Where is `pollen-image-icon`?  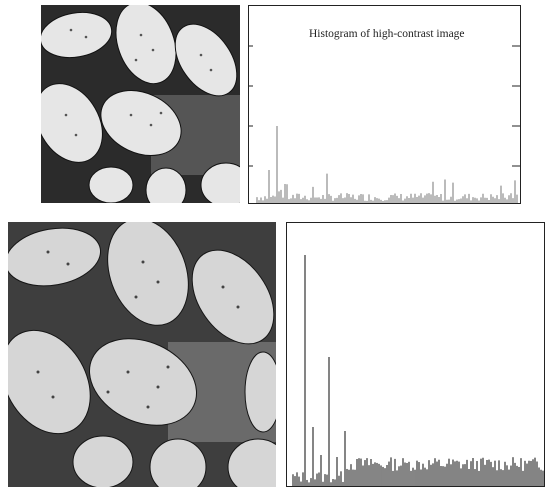
pollen-image-icon is located at coordinates (140, 104).